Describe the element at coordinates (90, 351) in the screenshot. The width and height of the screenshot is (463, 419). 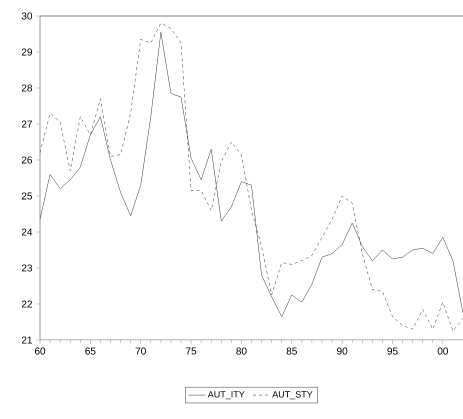
I see `x-tick-label: 65` at that location.